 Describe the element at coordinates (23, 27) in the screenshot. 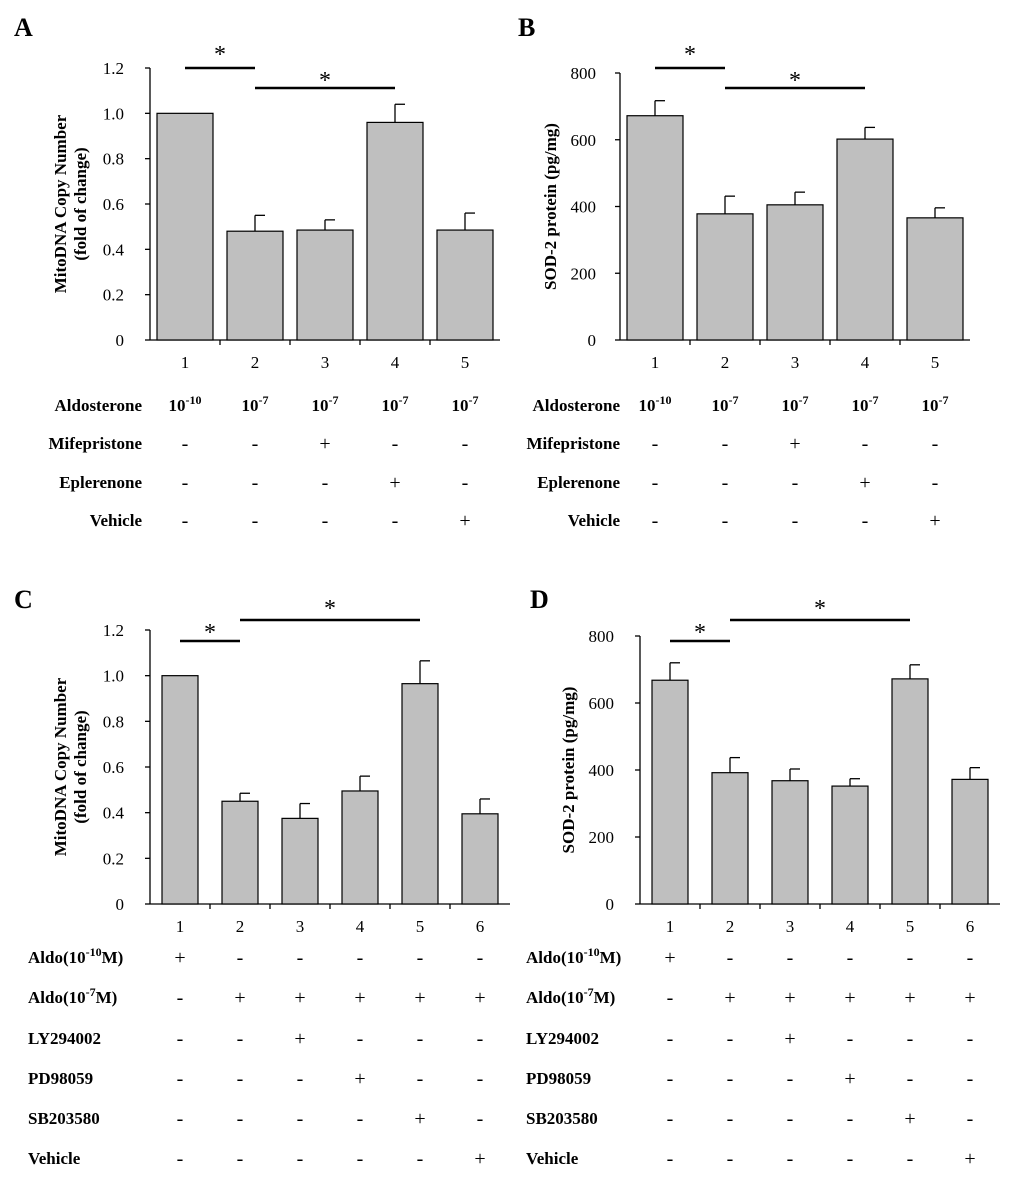

I see `panel-label: A` at that location.